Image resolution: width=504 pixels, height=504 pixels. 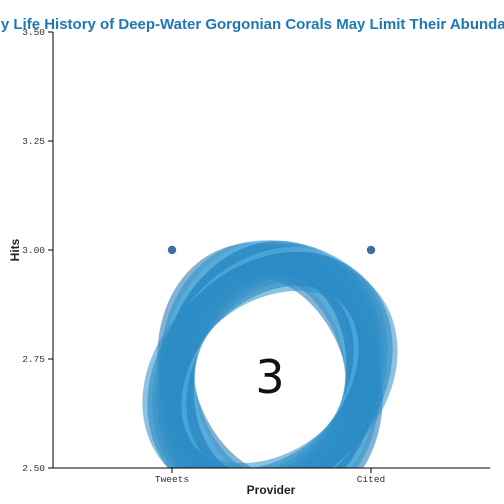 What do you see at coordinates (271, 250) in the screenshot?
I see `data-points` at bounding box center [271, 250].